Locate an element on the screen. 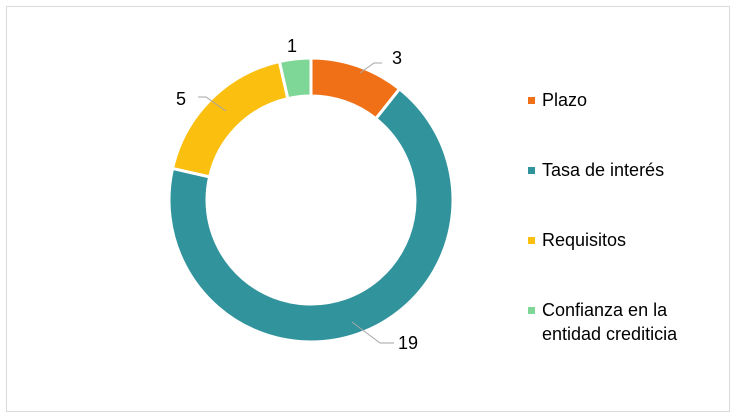 This screenshot has width=738, height=420. legend-item-requisitos: Requisitos is located at coordinates (628, 240).